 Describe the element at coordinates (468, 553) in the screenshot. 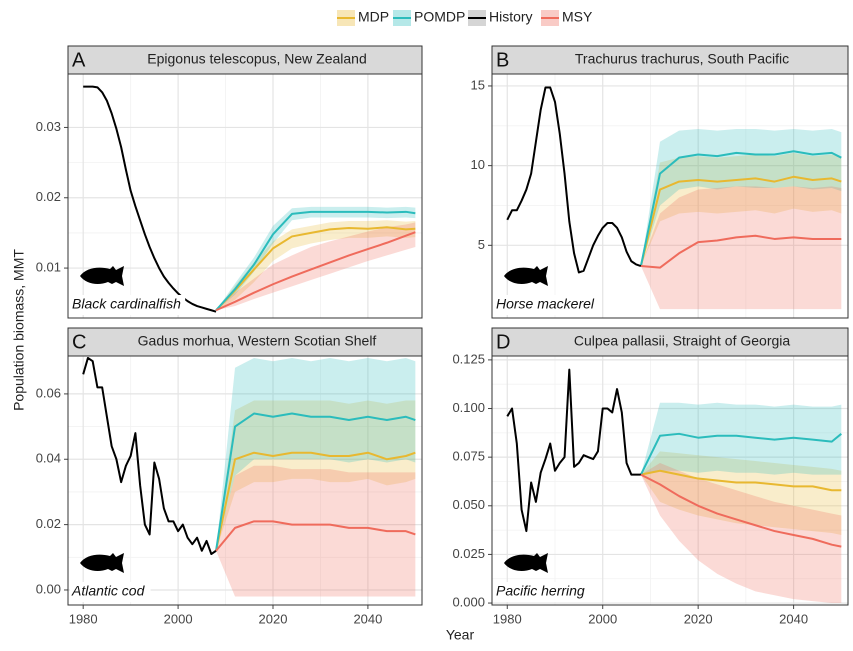

I see `y-tick-label: 0.025` at that location.